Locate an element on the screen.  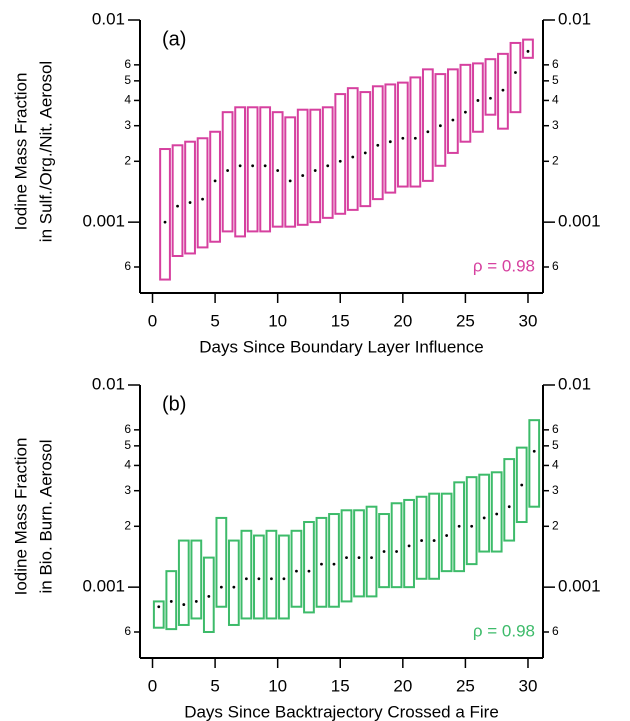
x-tick-label: 15 is located at coordinates (340, 320).